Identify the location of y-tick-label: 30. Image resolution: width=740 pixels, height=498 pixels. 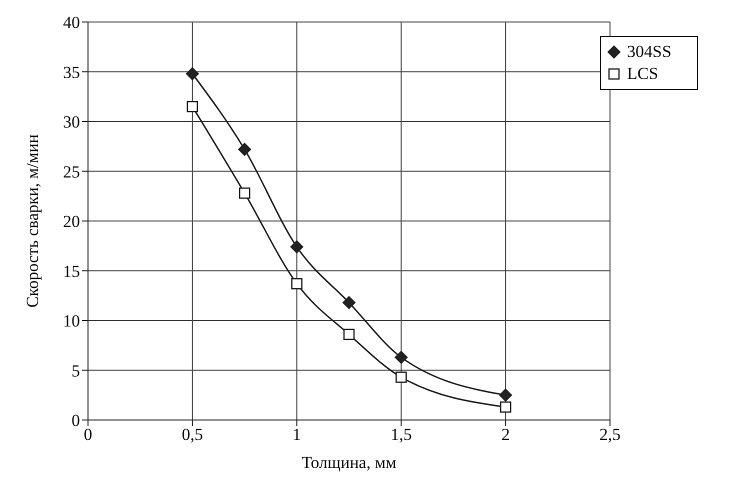
(71, 122).